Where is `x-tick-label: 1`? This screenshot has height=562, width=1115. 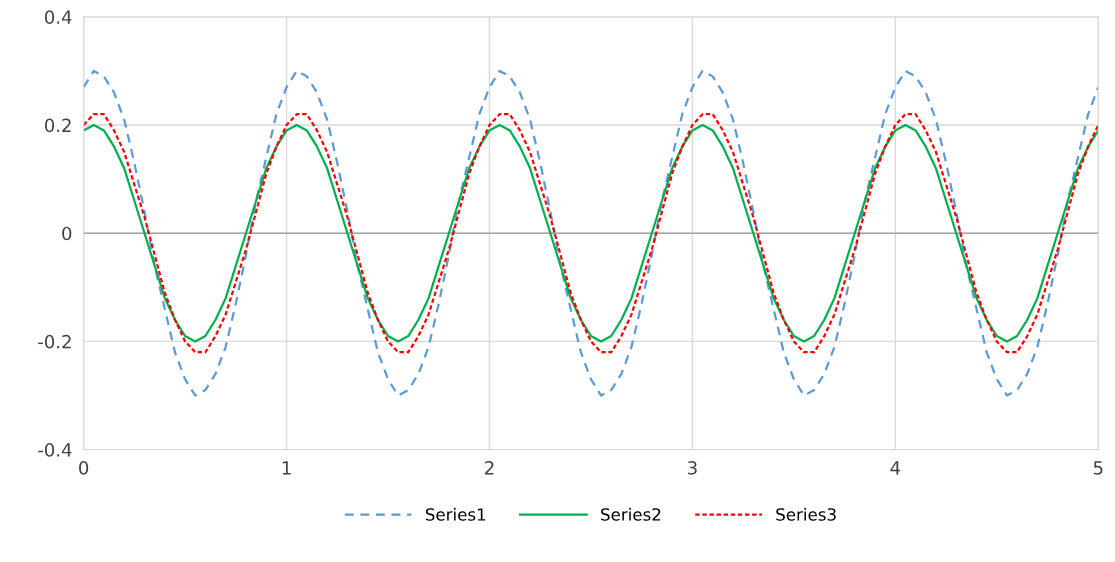
x-tick-label: 1 is located at coordinates (286, 468).